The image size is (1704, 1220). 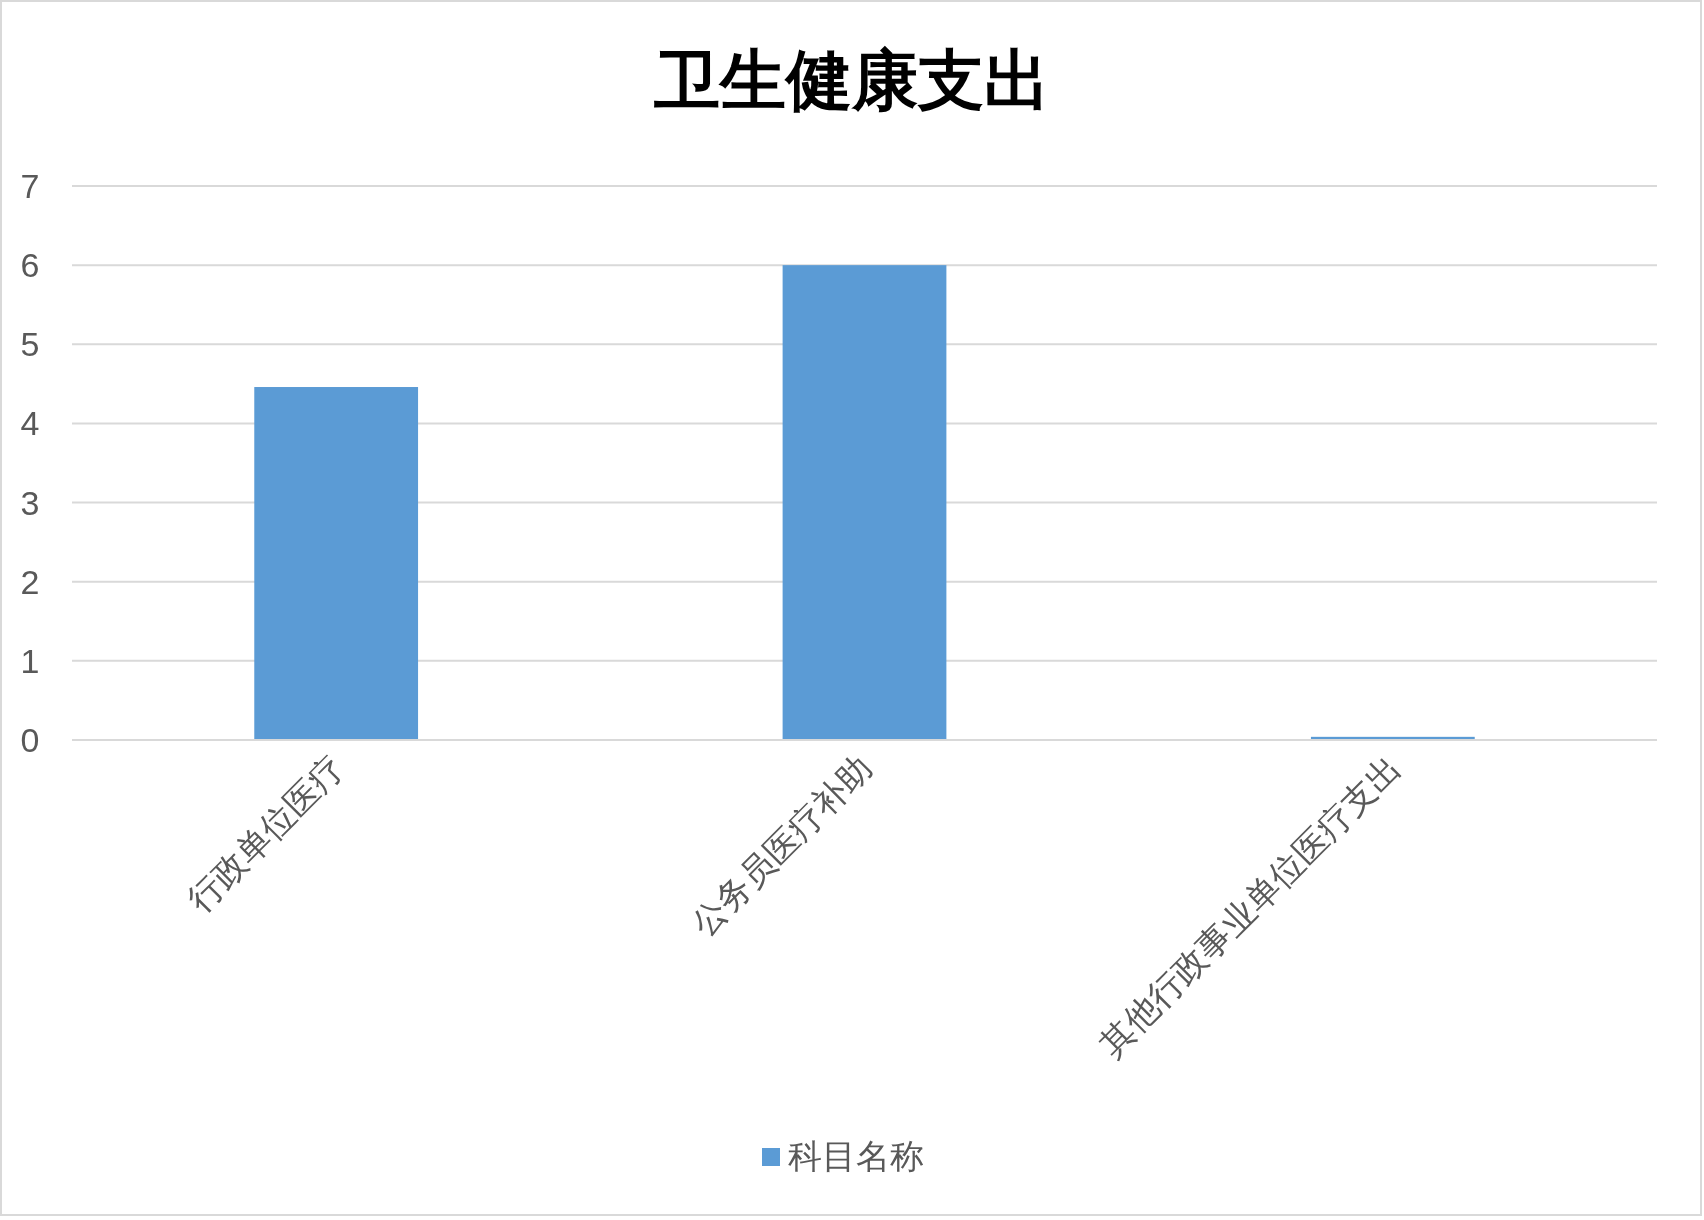 I want to click on y-tick-label: 4, so click(x=30, y=423).